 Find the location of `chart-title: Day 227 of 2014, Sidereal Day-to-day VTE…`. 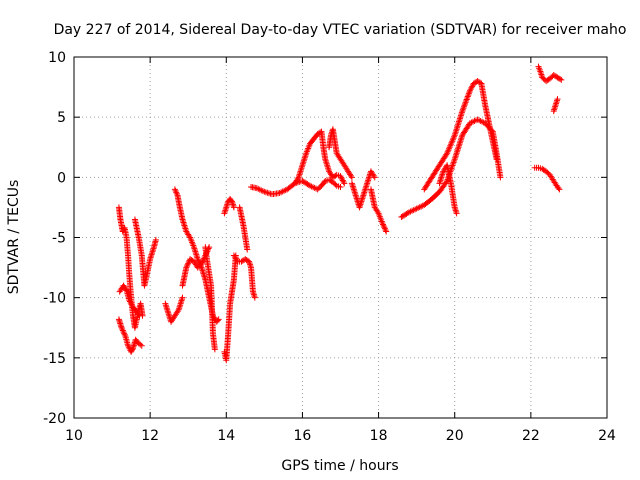

chart-title: Day 227 of 2014, Sidereal Day-to-day VTE… is located at coordinates (340, 30).